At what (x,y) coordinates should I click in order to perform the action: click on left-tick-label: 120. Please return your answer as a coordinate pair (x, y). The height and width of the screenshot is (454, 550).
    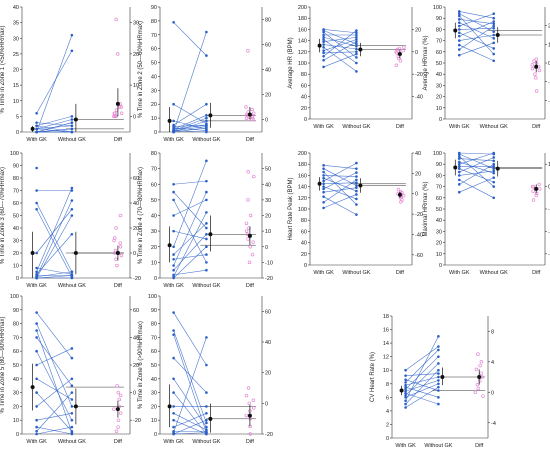
    Looking at the image, I should click on (302, 199).